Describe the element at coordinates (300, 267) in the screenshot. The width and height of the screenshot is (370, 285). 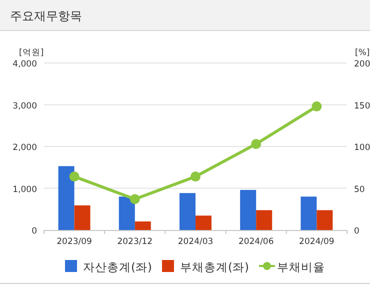
I see `legend-label: 부채비율` at that location.